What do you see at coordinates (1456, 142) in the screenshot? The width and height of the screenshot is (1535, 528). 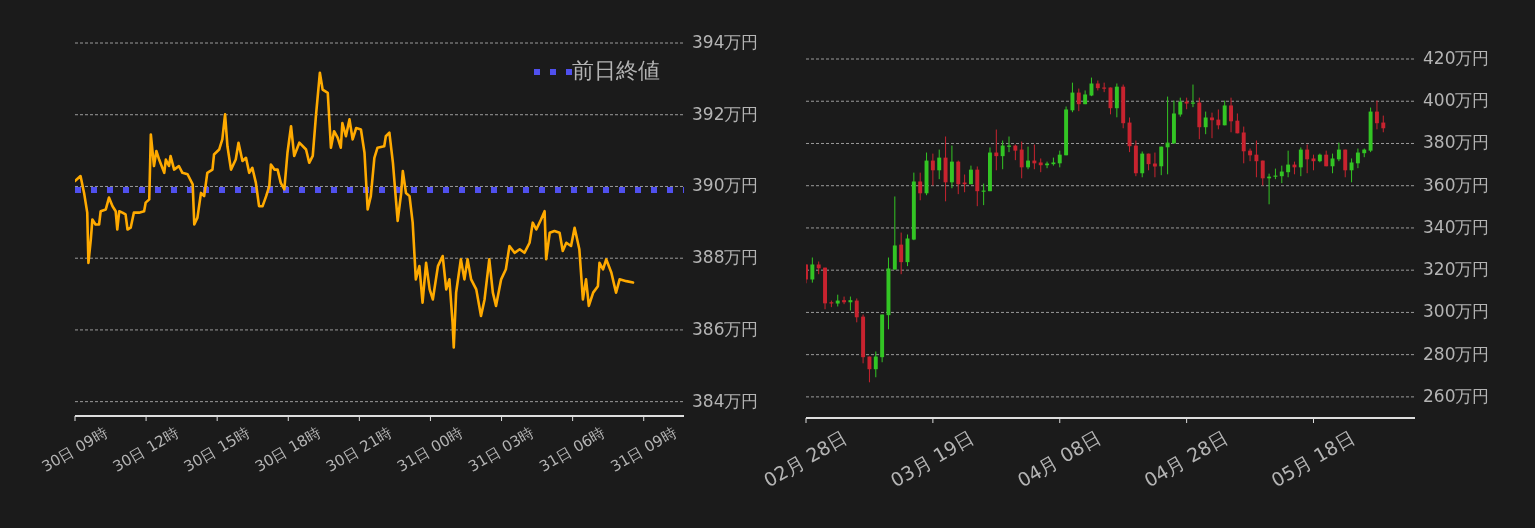 I see `y-tick-label: 380万円` at bounding box center [1456, 142].